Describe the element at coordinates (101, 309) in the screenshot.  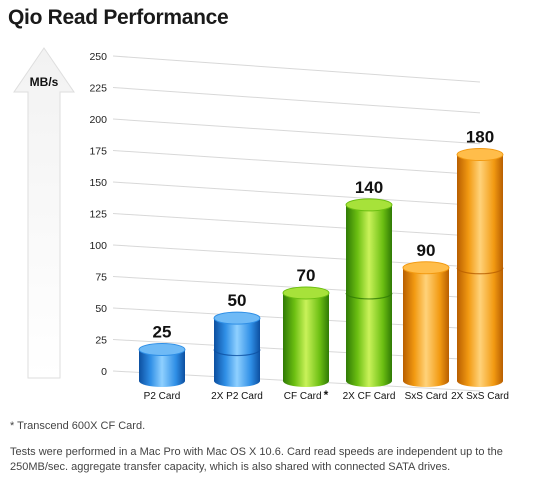
I see `y-tick-label: 50` at that location.